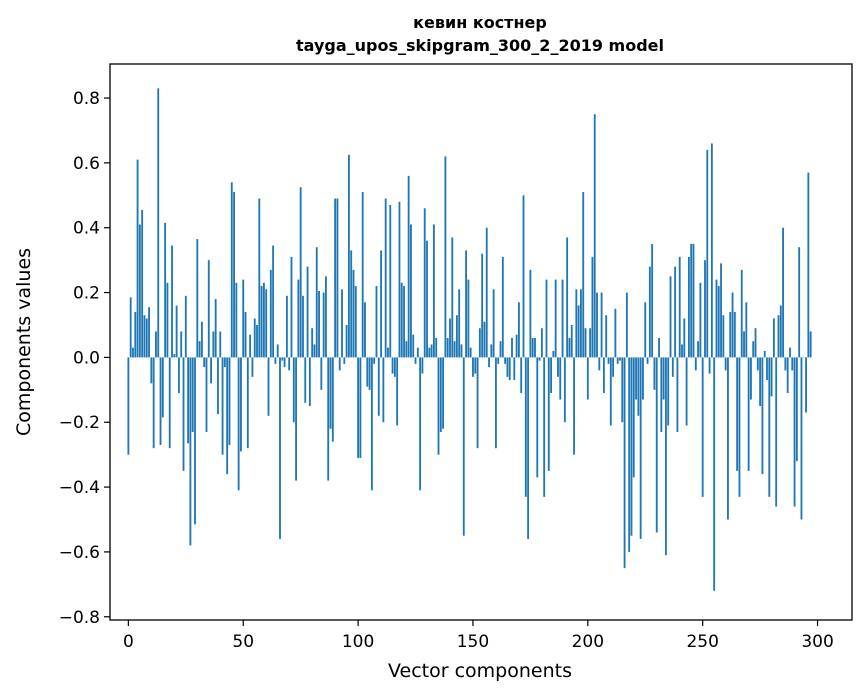 Image resolution: width=867 pixels, height=696 pixels. I want to click on y-tick-label: −0.4, so click(79, 488).